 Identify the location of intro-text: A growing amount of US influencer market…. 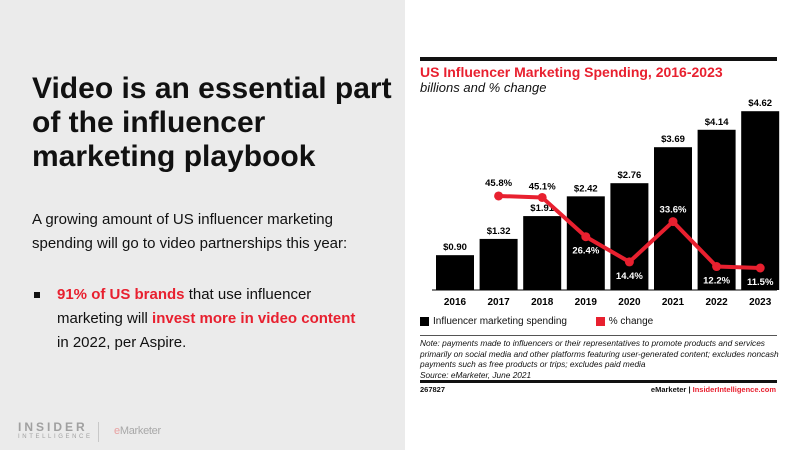
(190, 231).